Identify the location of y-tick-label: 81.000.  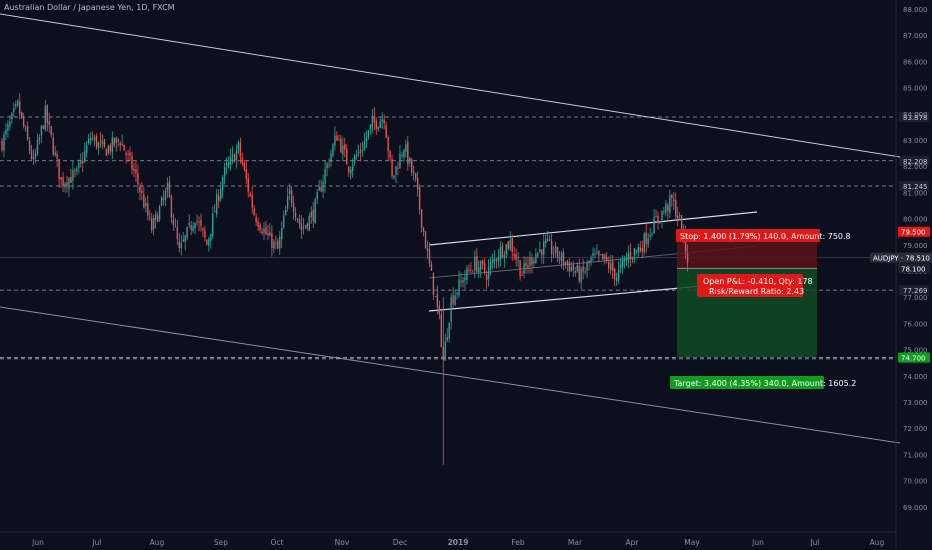
(915, 193).